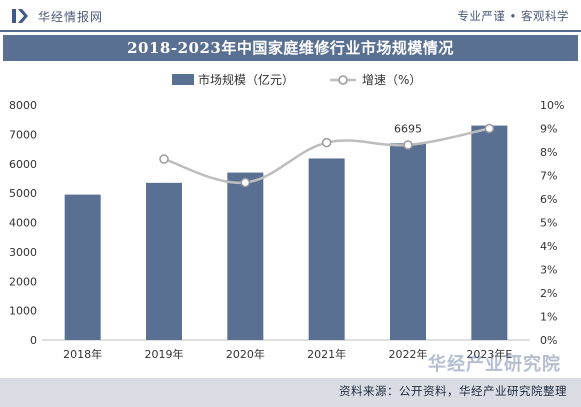  I want to click on y-right-tick-label: 9%, so click(548, 129).